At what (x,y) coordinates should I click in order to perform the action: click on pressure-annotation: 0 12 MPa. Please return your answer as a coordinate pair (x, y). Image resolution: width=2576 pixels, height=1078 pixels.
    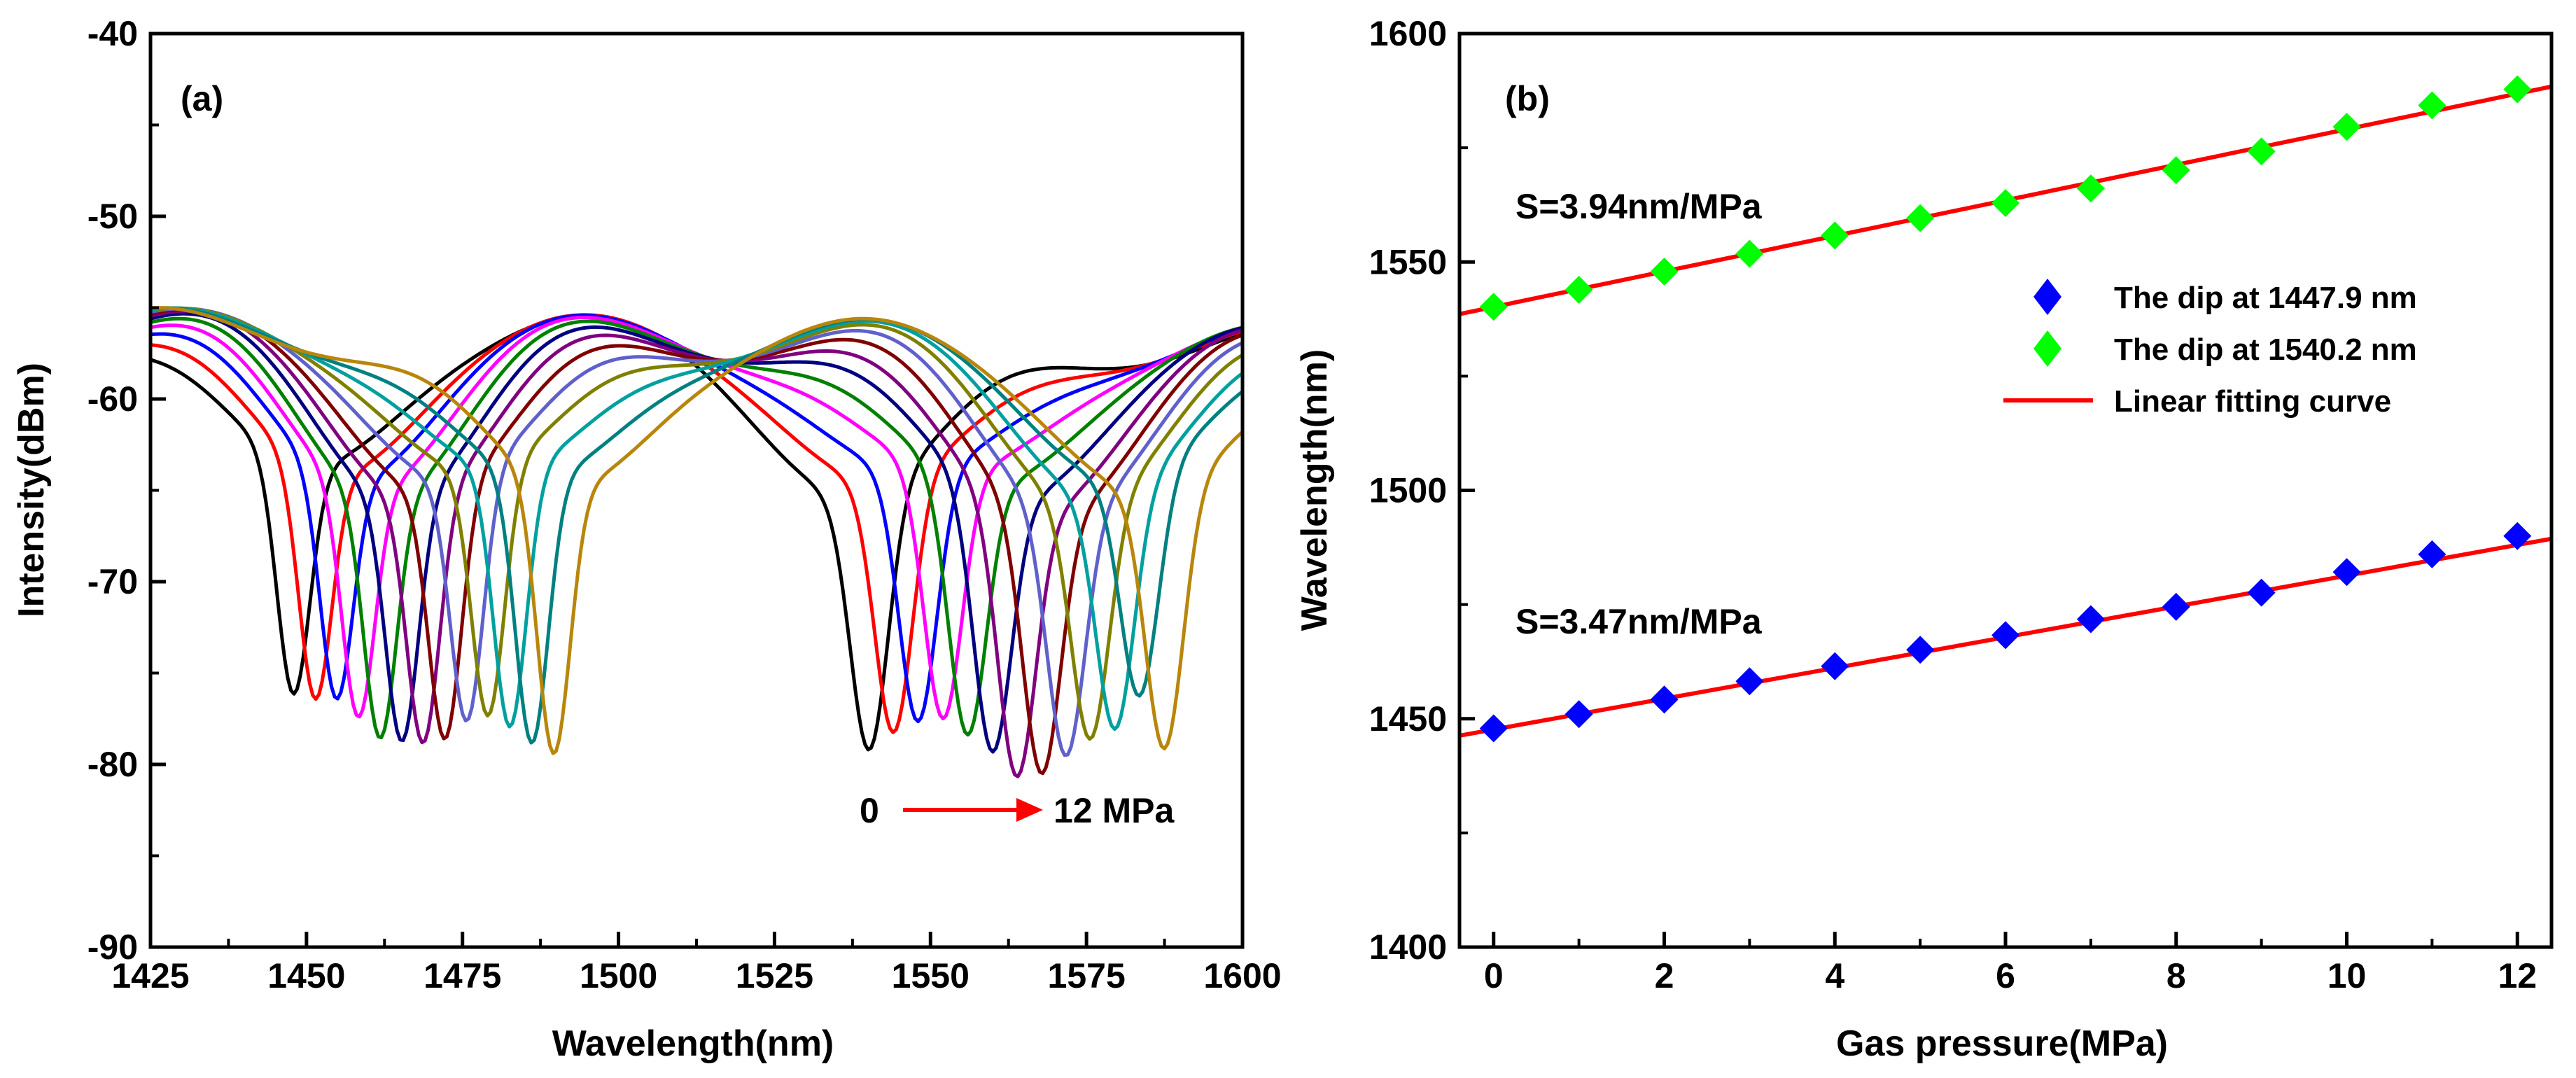
    Looking at the image, I should click on (1017, 810).